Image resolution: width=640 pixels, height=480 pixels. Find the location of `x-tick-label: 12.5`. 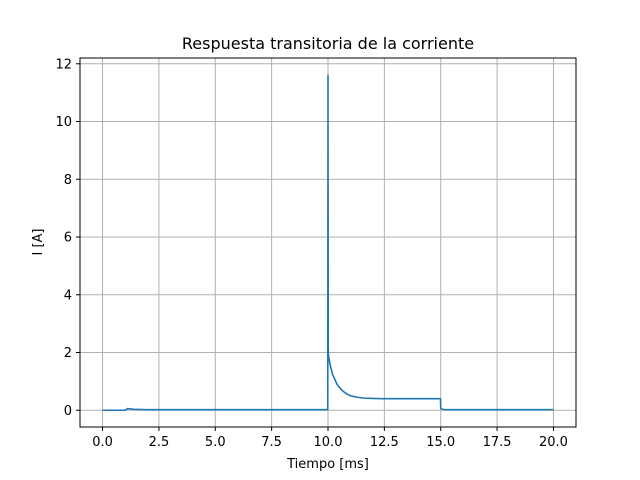

x-tick-label: 12.5 is located at coordinates (384, 442).